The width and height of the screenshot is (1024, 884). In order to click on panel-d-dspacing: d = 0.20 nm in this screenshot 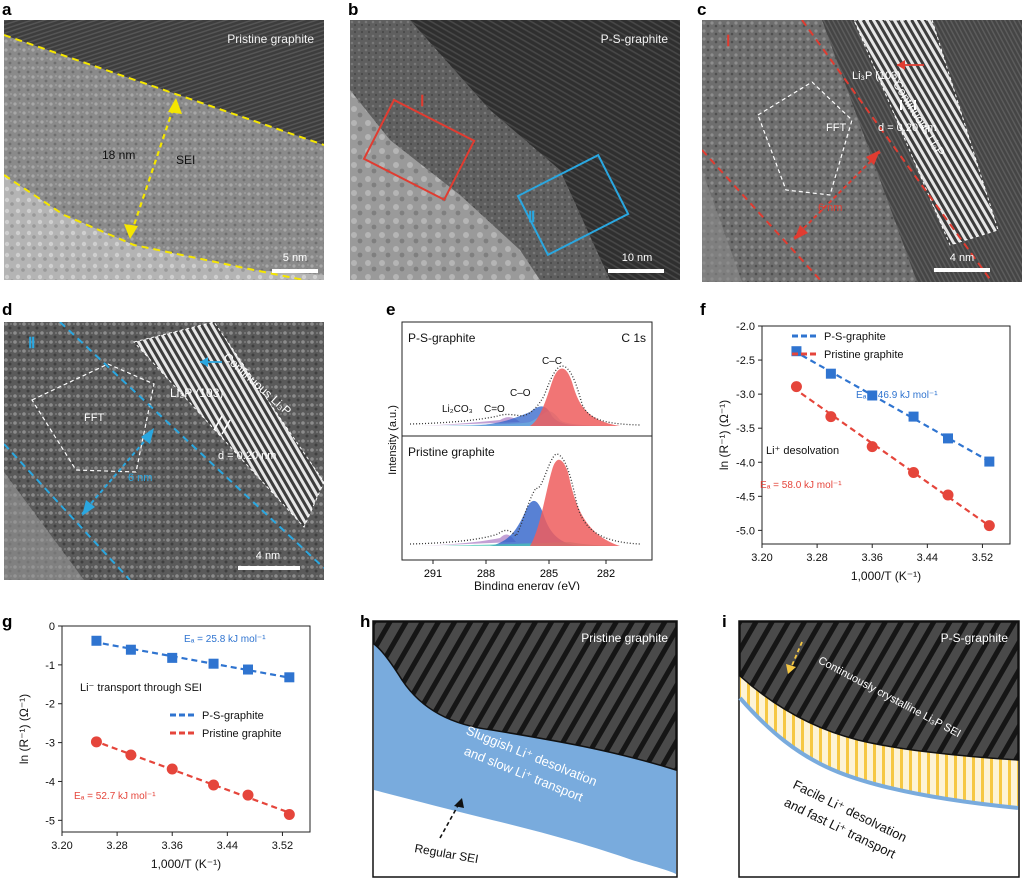, I will do `click(247, 456)`.